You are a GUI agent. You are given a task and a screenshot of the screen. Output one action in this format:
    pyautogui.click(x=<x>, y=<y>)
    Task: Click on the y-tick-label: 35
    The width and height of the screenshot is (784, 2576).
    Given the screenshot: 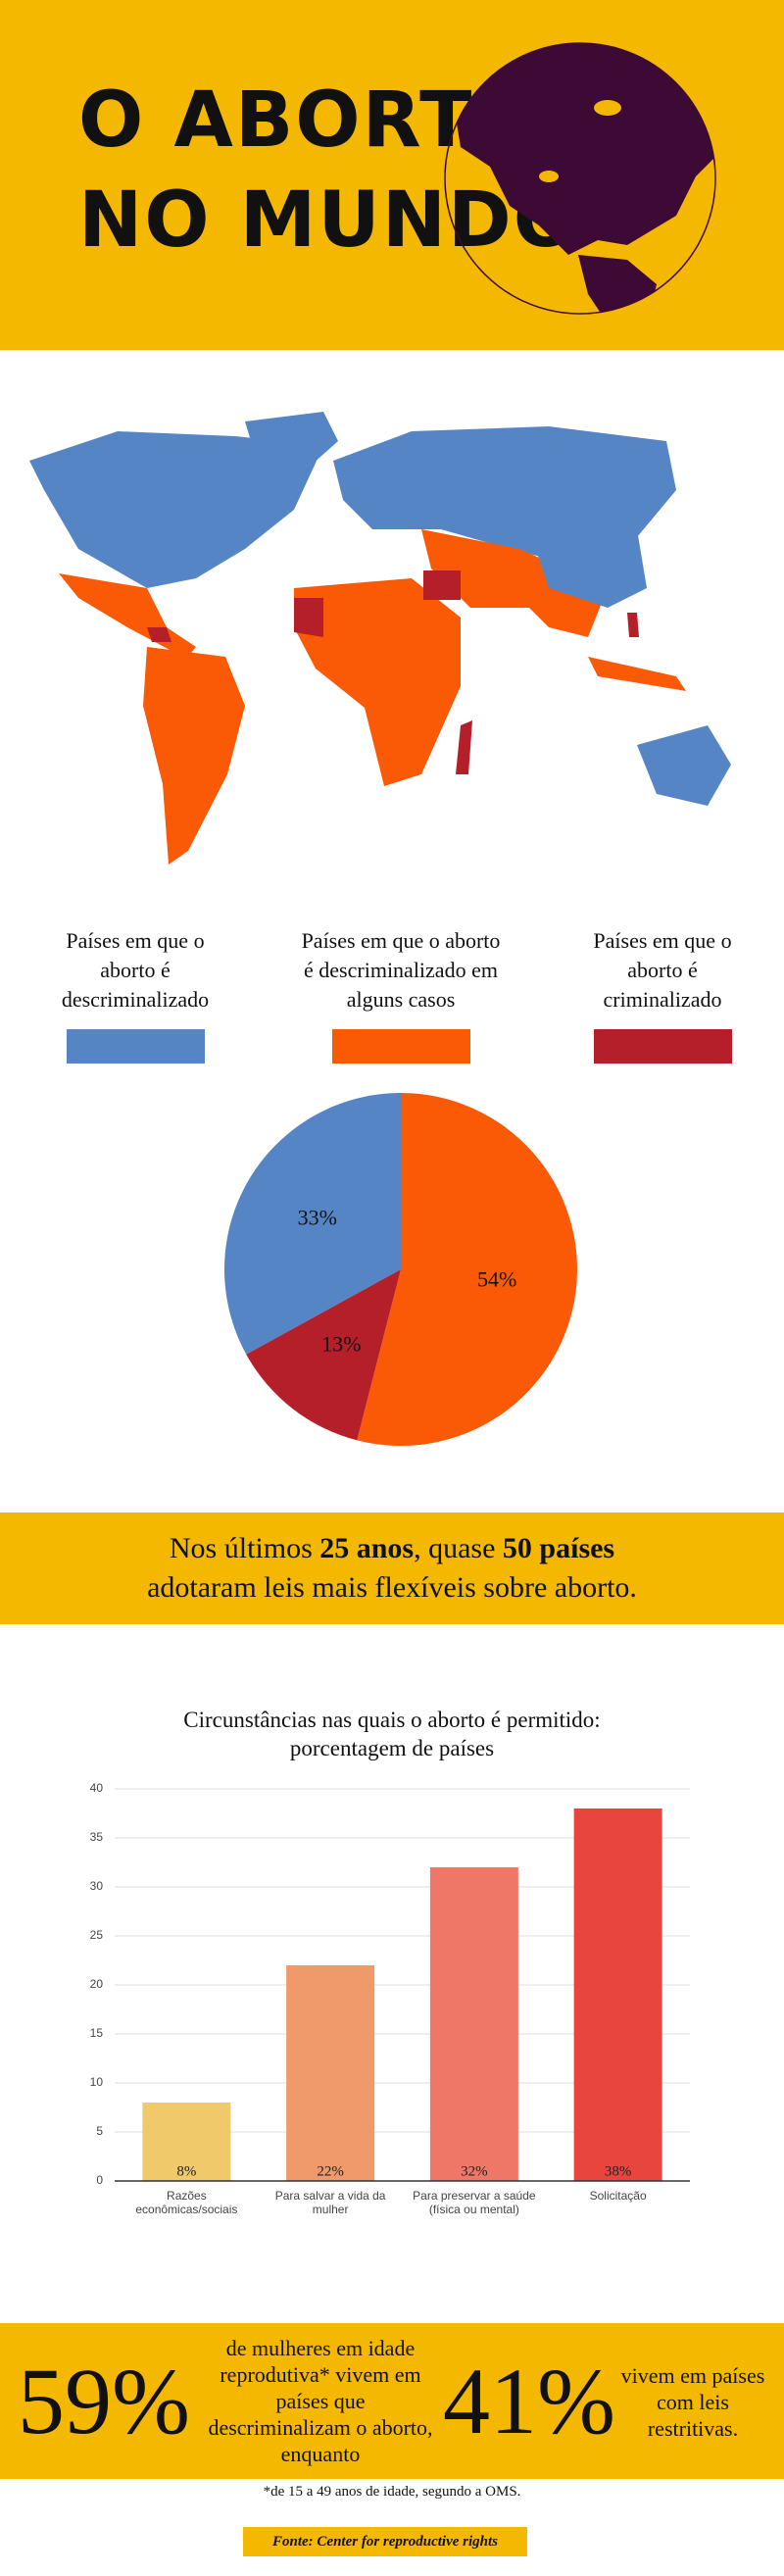 What is the action you would take?
    pyautogui.click(x=97, y=1837)
    